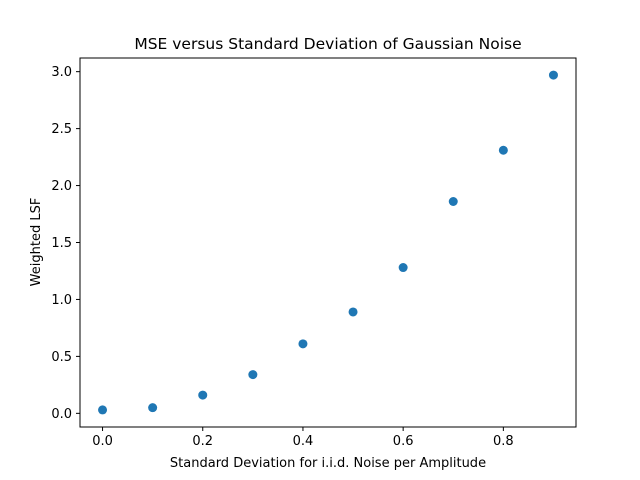 The height and width of the screenshot is (480, 640). What do you see at coordinates (403, 441) in the screenshot?
I see `x-tick-label-3: 0.6` at bounding box center [403, 441].